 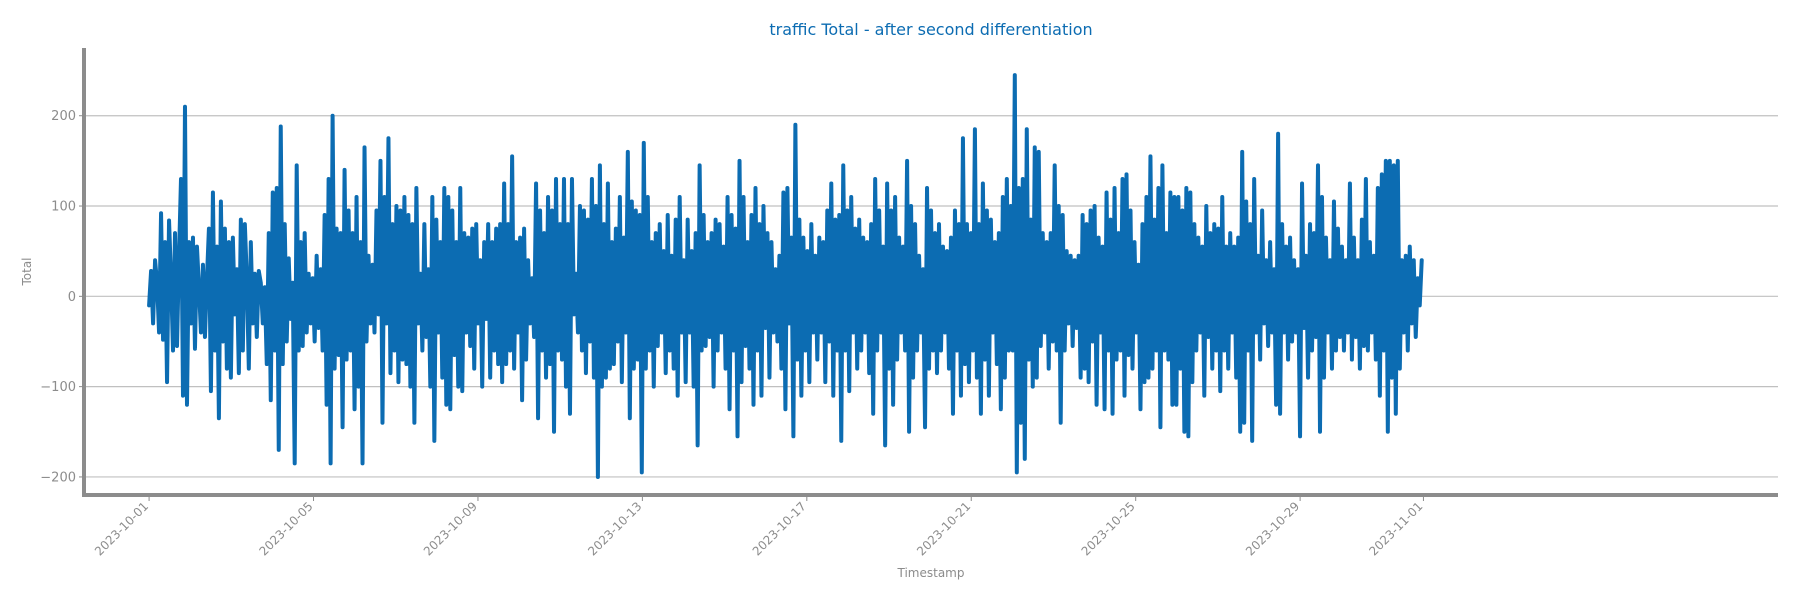 I want to click on x-tick-label: 2023-10-13, so click(x=614, y=528).